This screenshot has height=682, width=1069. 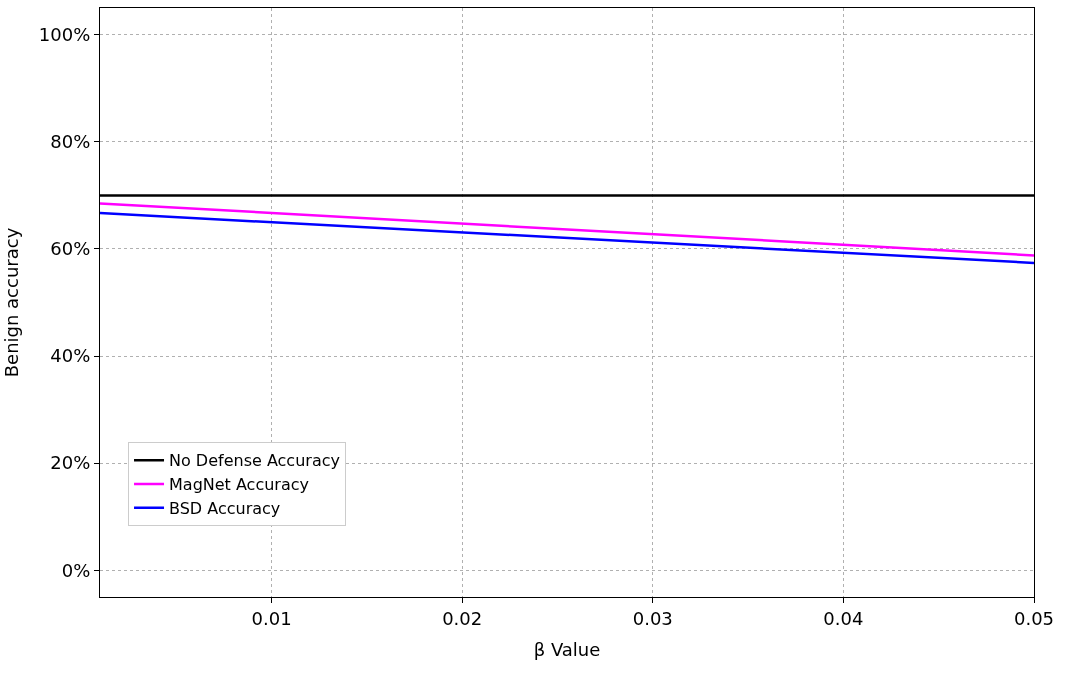 I want to click on legend-label: MagNet Accuracy, so click(x=239, y=485).